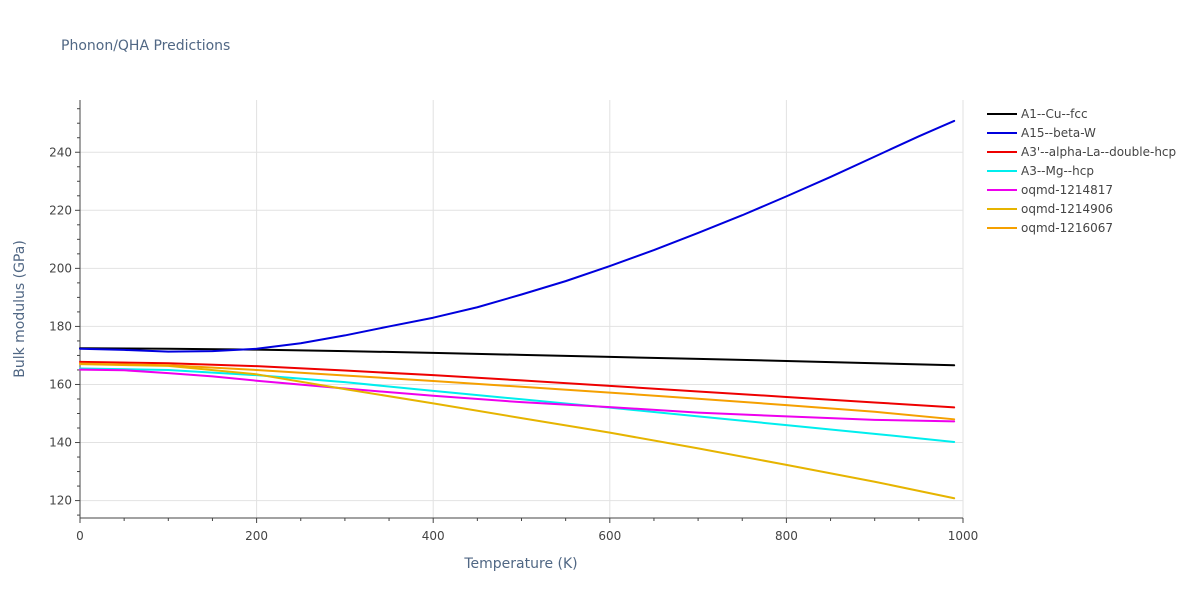 This screenshot has height=600, width=1200. Describe the element at coordinates (60, 326) in the screenshot. I see `y-tick-label: 180` at that location.